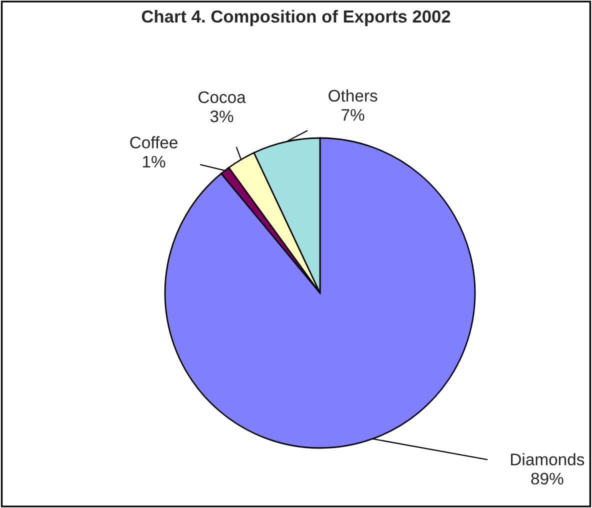  Describe the element at coordinates (353, 95) in the screenshot. I see `slice-label: Others` at that location.